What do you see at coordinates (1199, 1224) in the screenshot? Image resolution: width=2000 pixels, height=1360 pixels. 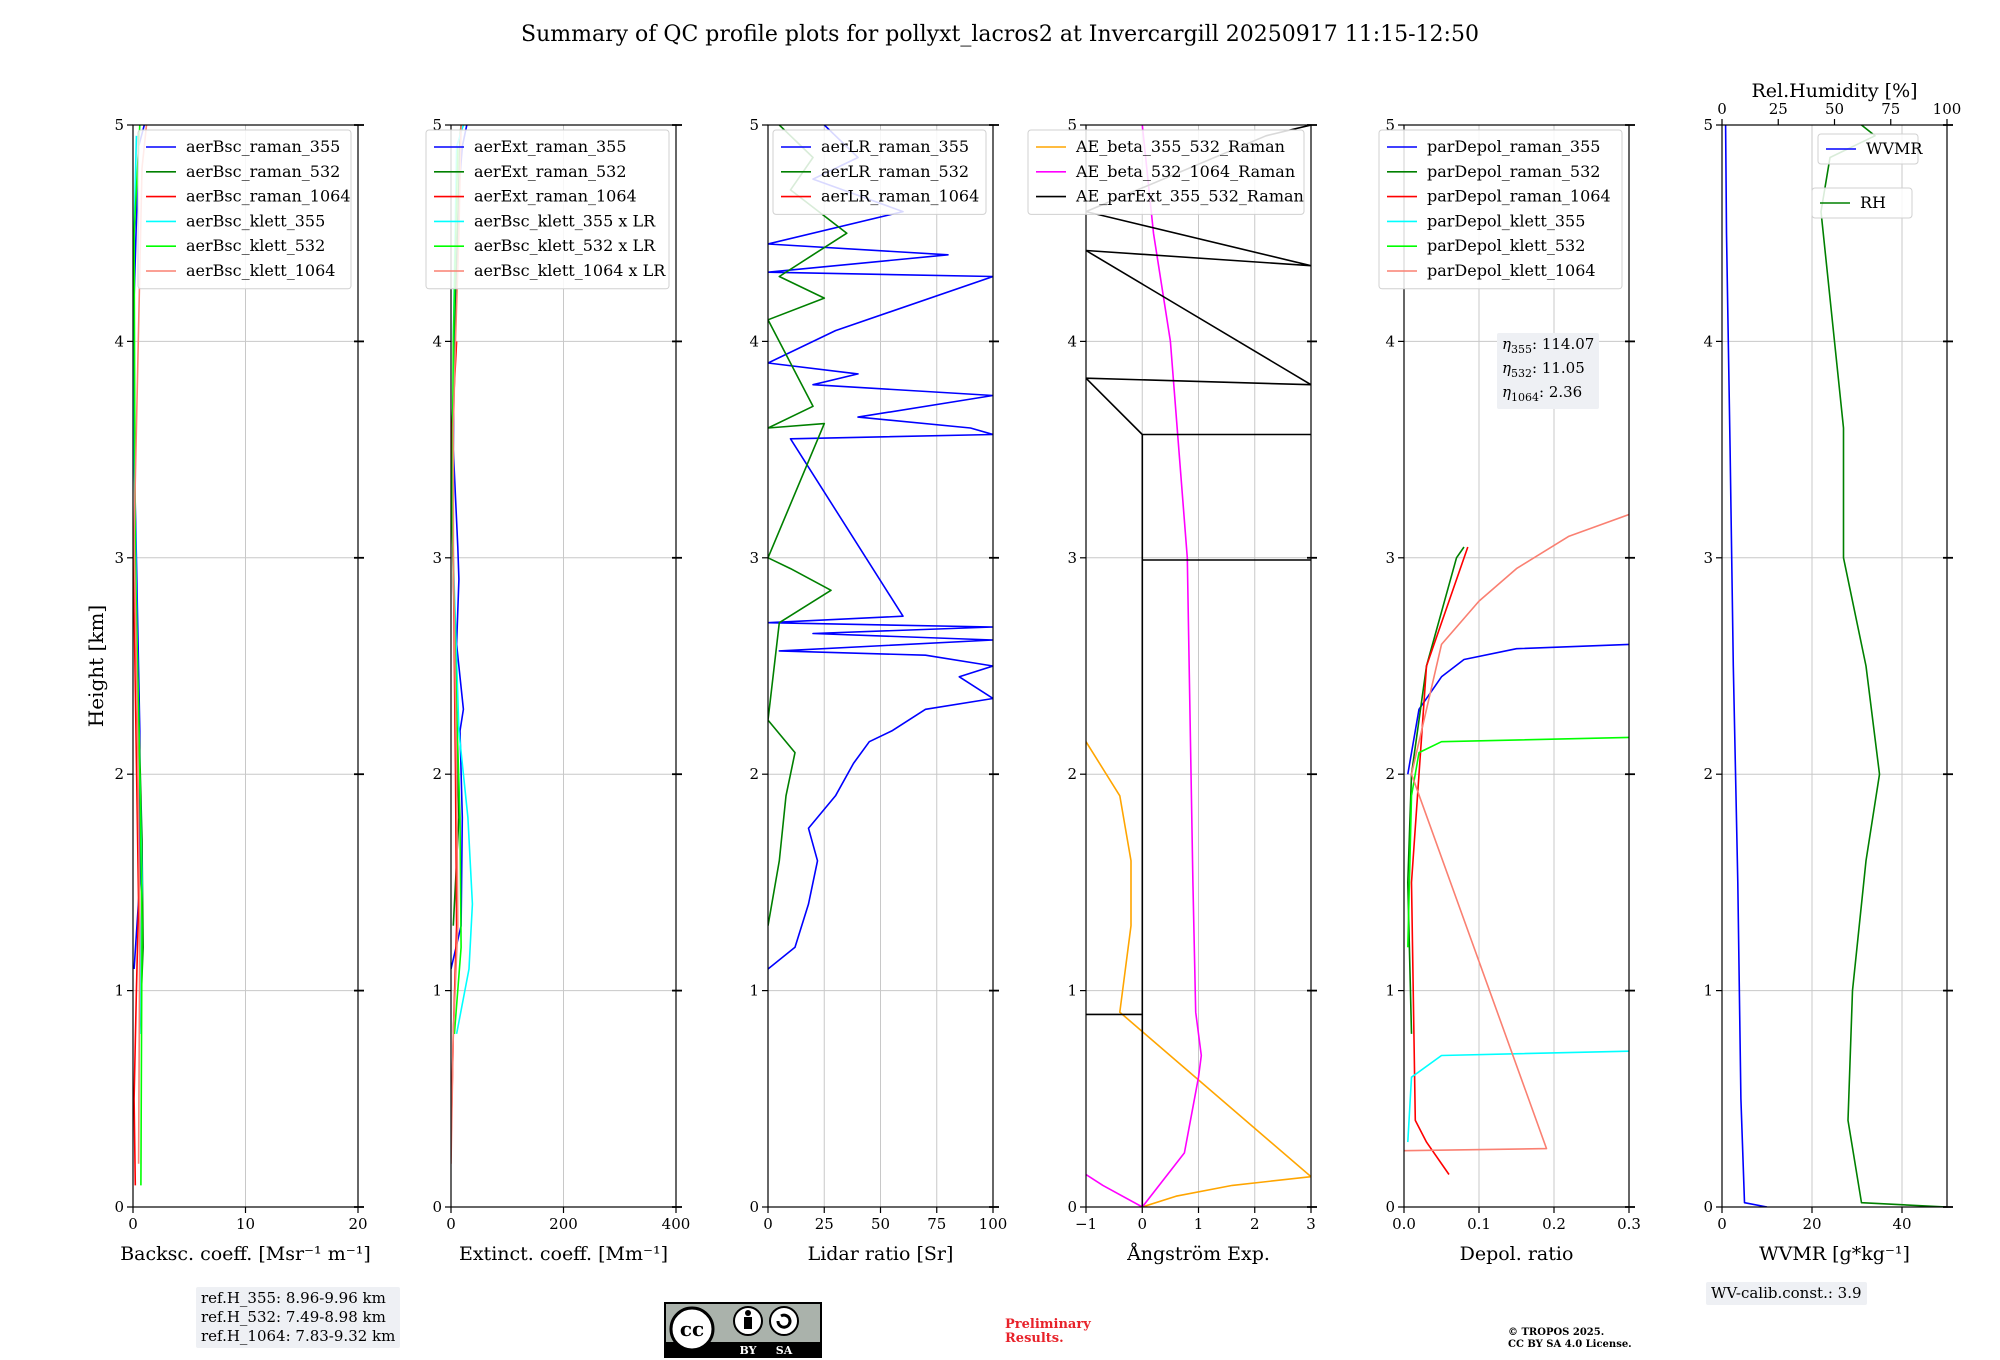 I see `x-tick-label: 1` at bounding box center [1199, 1224].